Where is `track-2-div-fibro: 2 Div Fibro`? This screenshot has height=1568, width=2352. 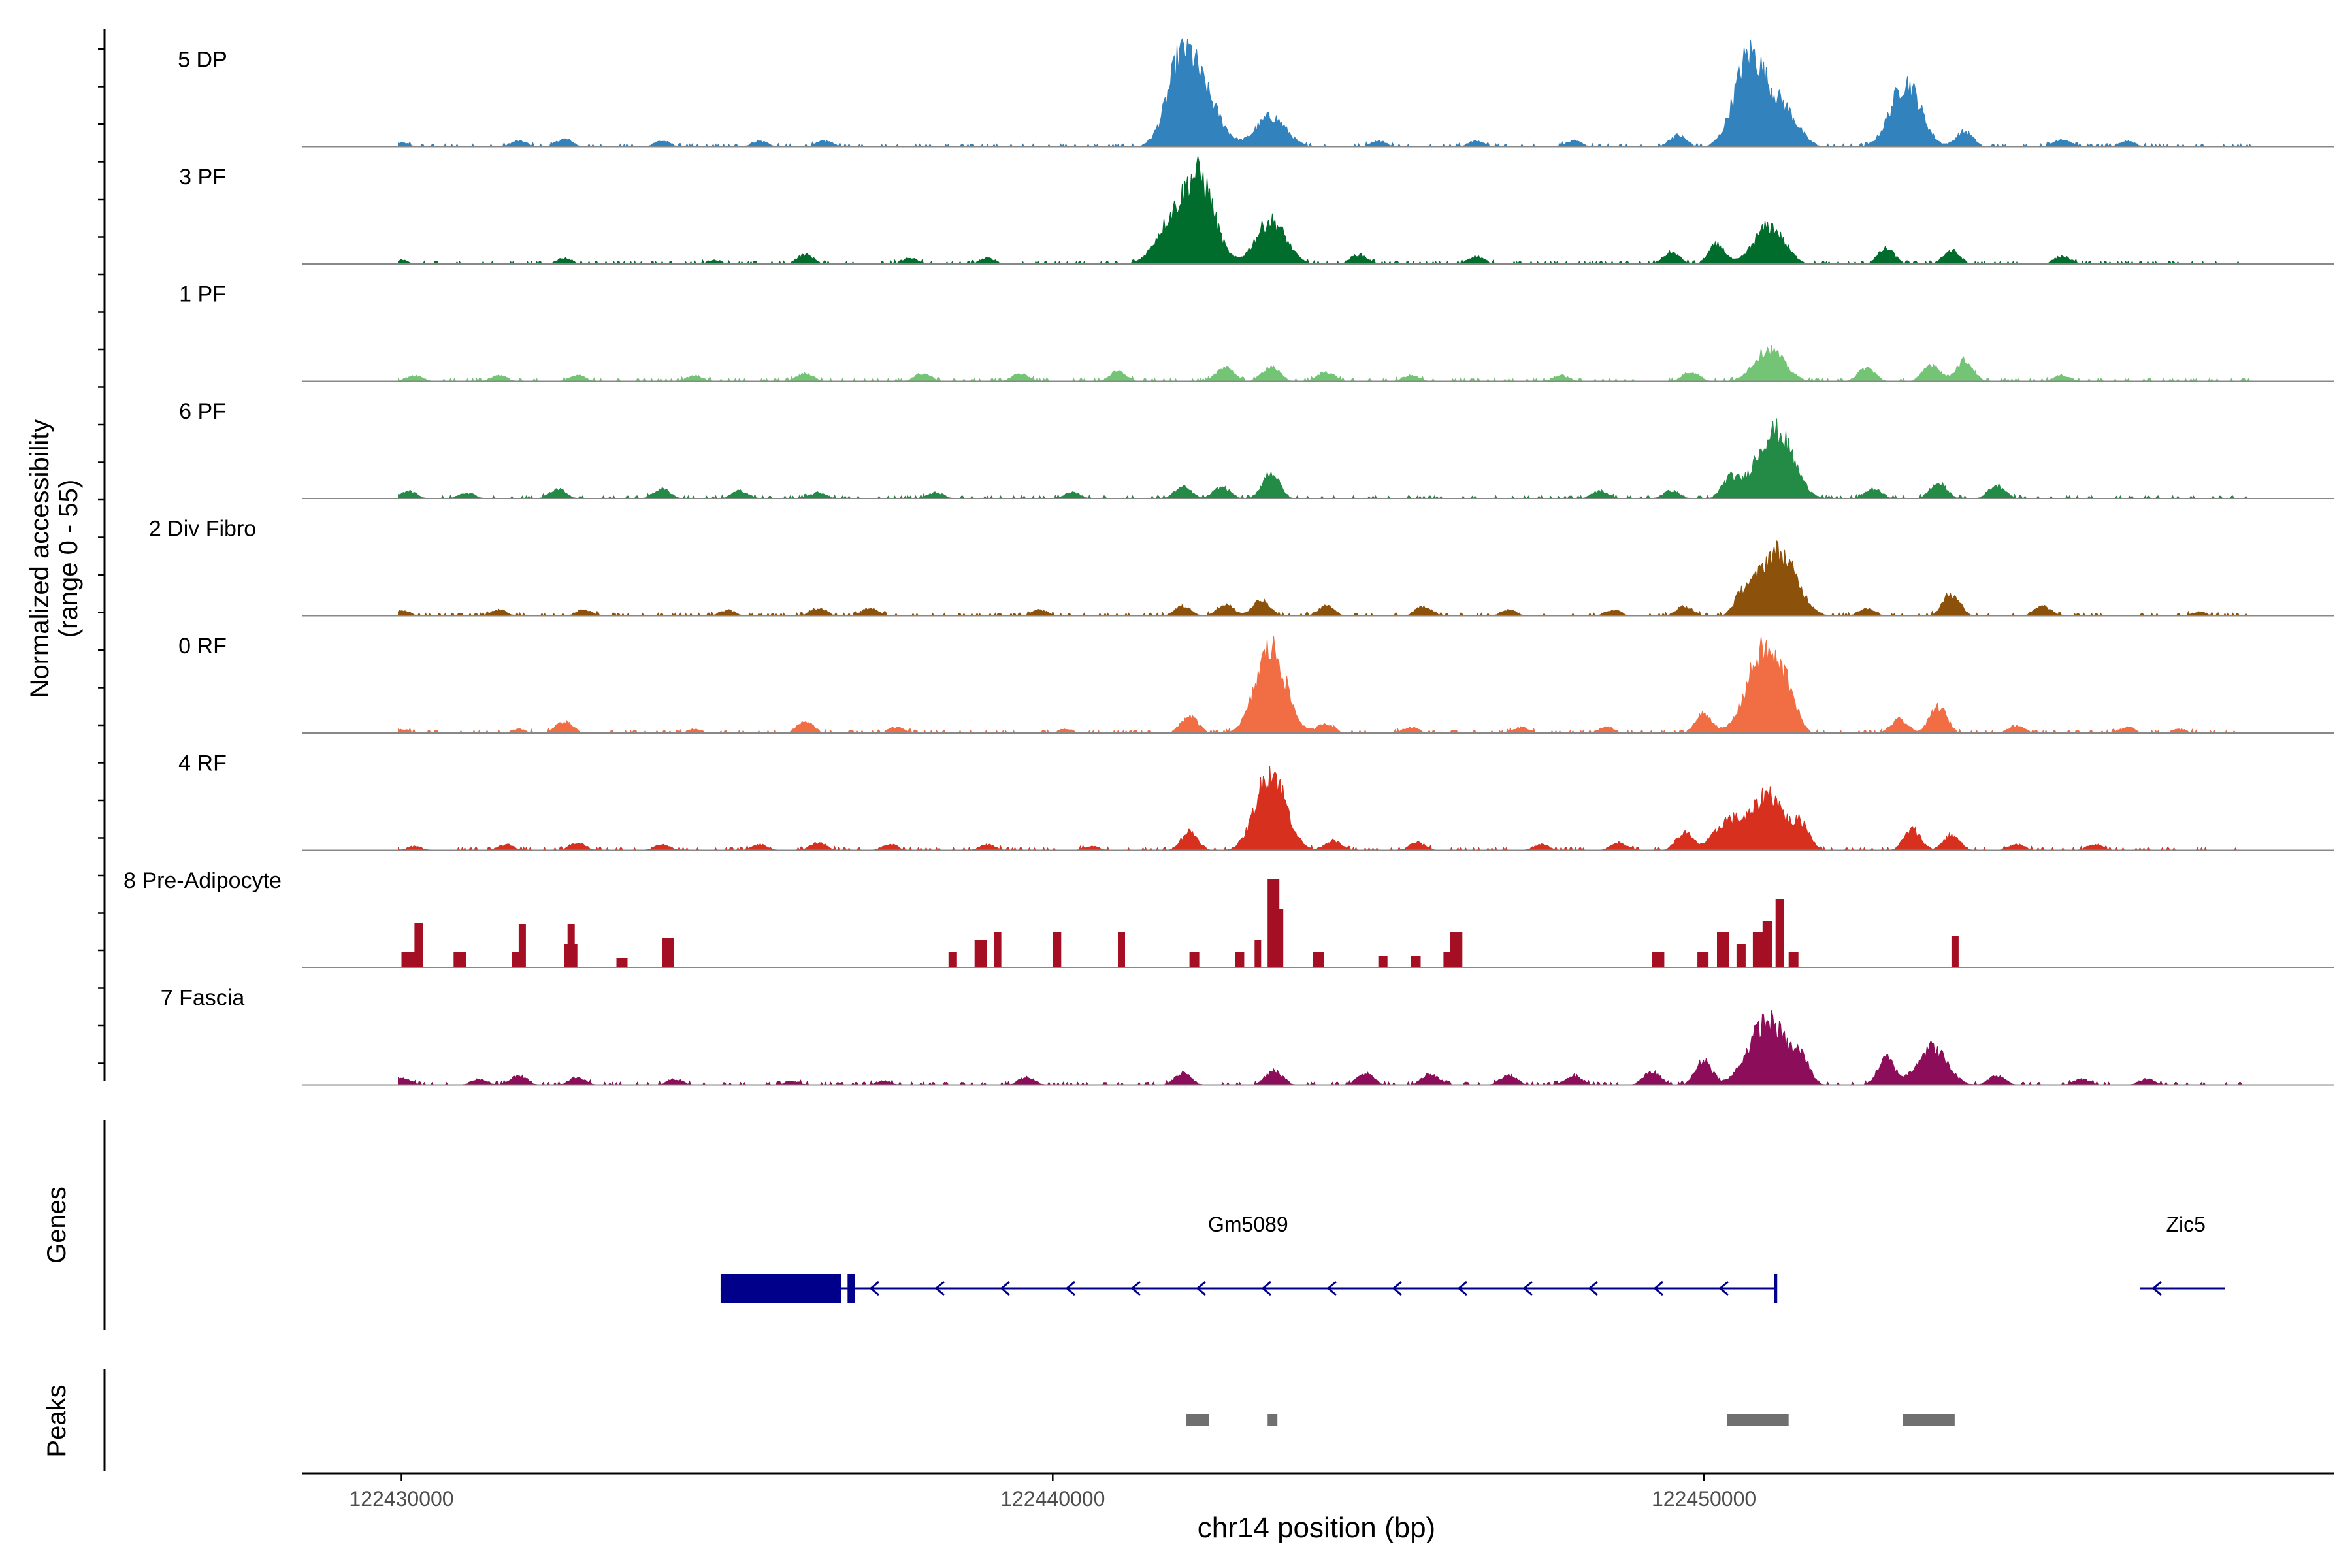 track-2-div-fibro: 2 Div Fibro is located at coordinates (1241, 567).